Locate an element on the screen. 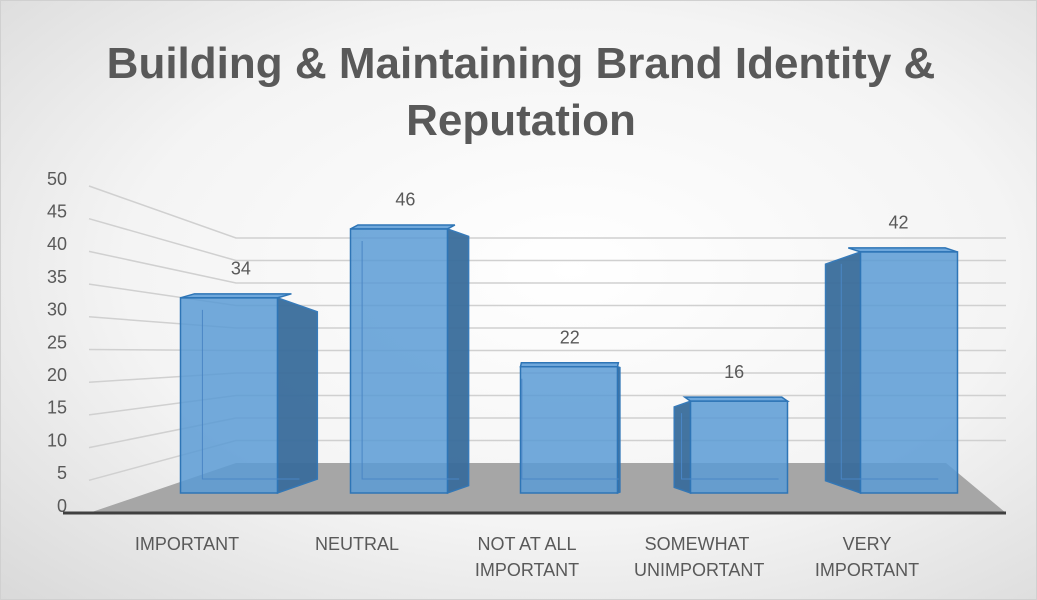 The width and height of the screenshot is (1037, 600). x-tick-label: VERY IMPORTANT is located at coordinates (867, 557).